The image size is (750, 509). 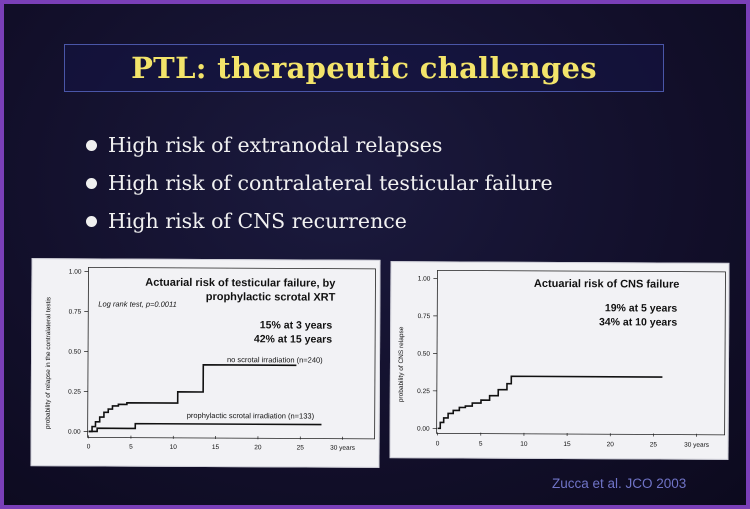 I want to click on logrank-annotation: Log rank test, p=0.0011, so click(x=137, y=303).